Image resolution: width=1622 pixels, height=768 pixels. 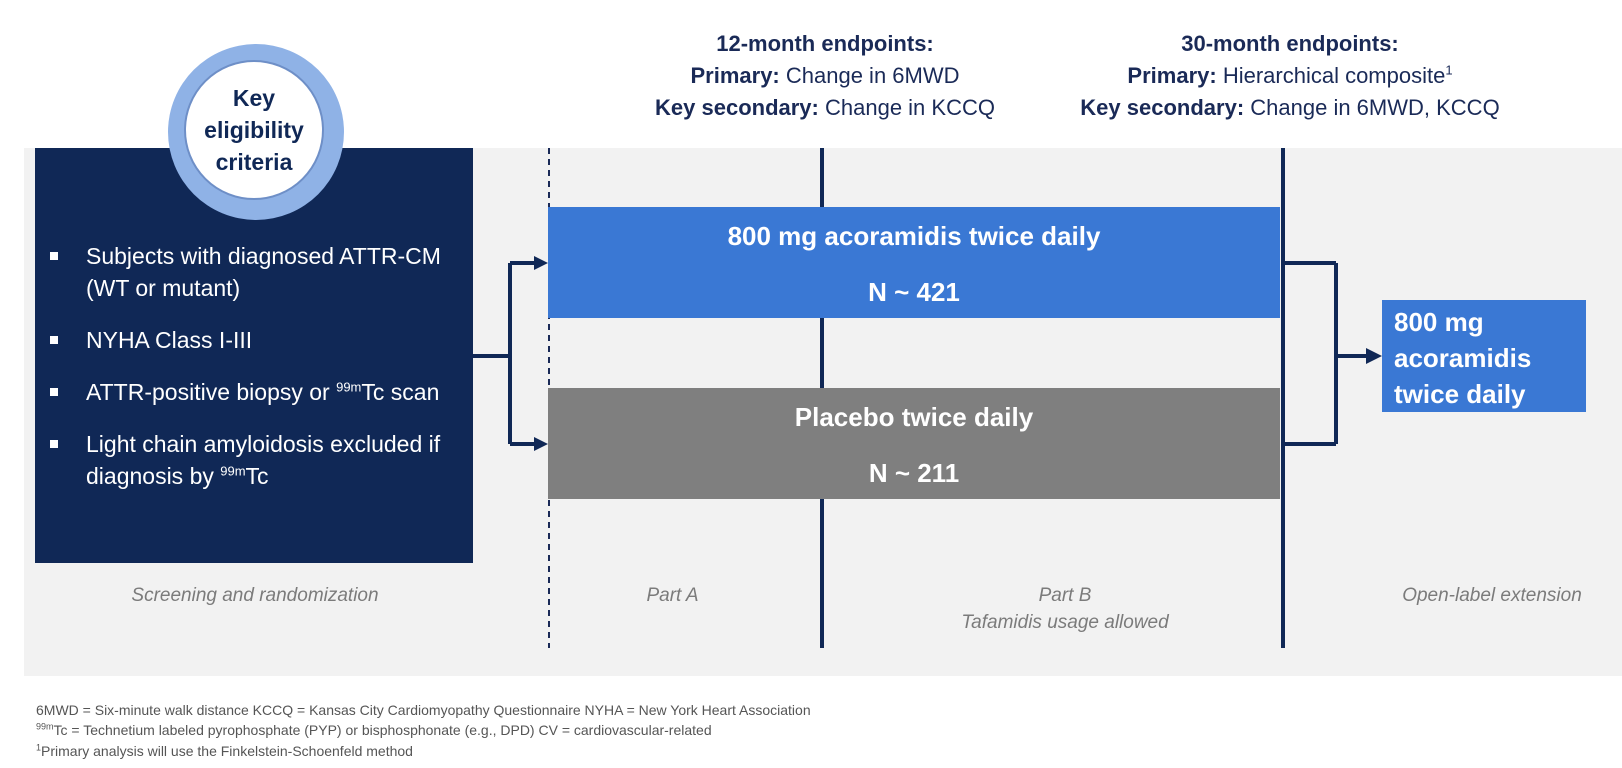 I want to click on extension-line-3: twice daily, so click(x=1460, y=394).